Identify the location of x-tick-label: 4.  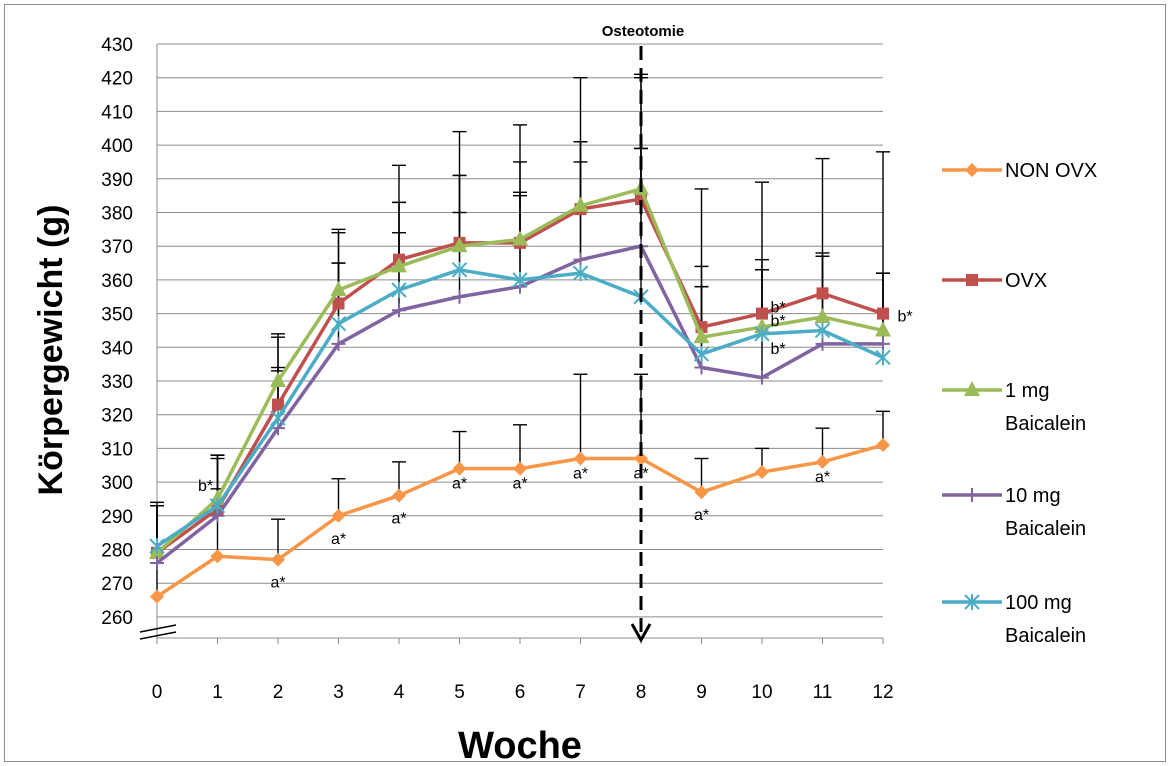
(399, 692).